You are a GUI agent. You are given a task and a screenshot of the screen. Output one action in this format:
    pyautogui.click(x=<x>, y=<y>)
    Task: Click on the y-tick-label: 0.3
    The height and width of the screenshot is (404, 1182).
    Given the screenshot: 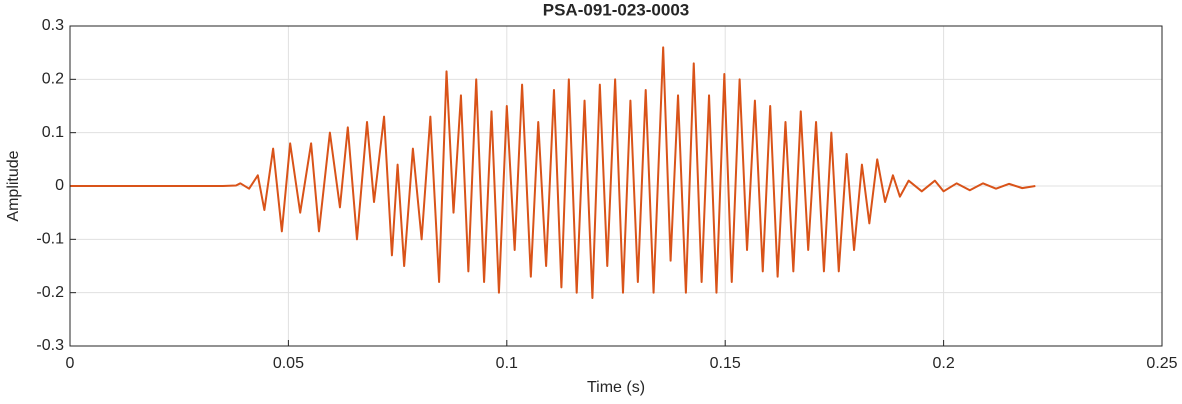 What is the action you would take?
    pyautogui.click(x=53, y=25)
    